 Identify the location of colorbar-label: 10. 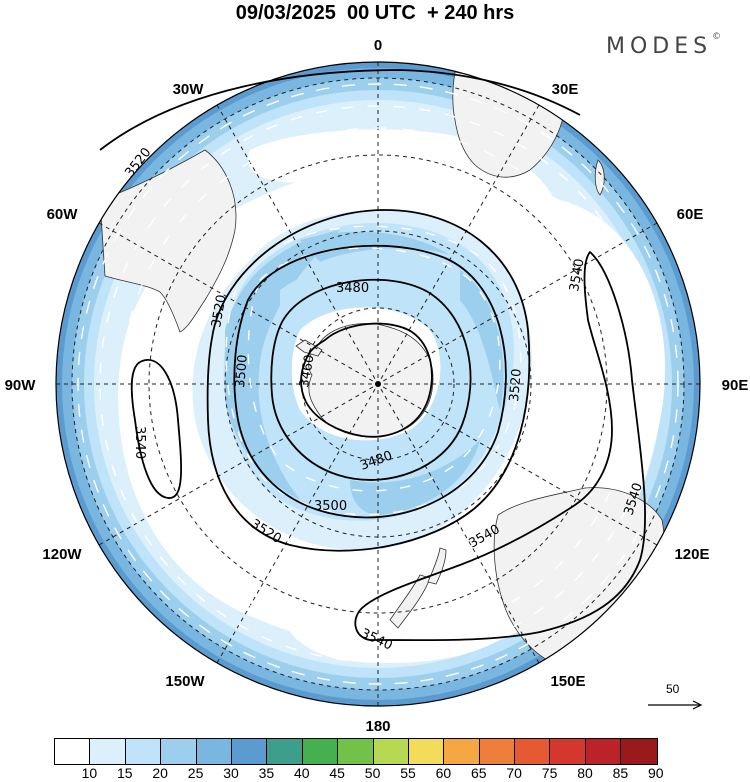
(89, 773).